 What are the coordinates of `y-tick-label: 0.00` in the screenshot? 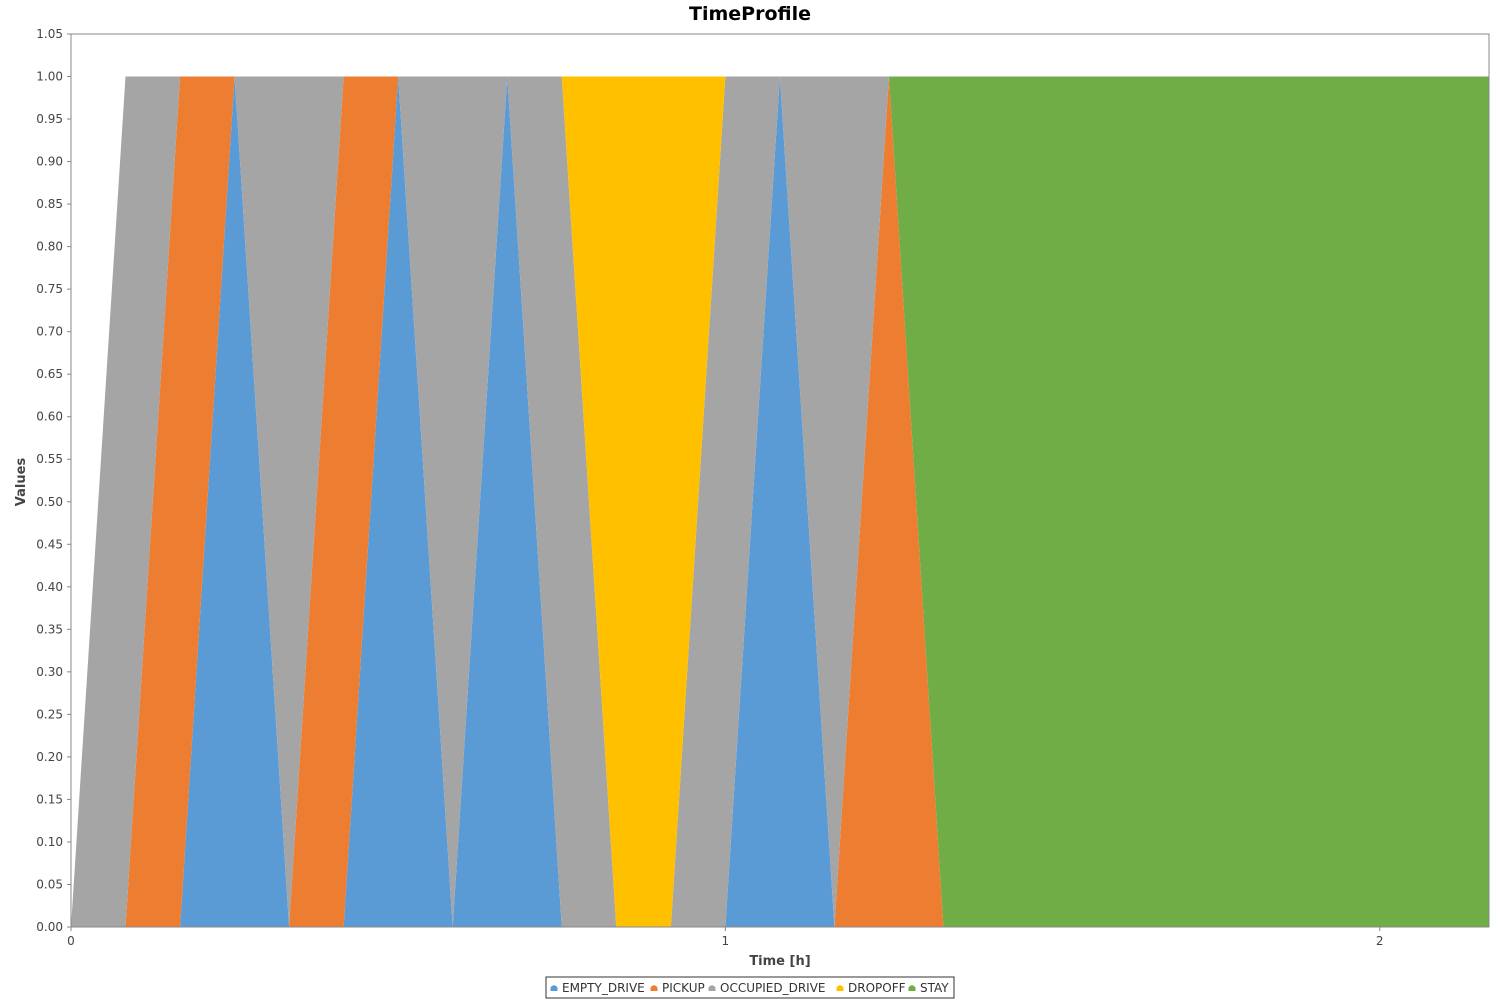 It's located at (49, 927).